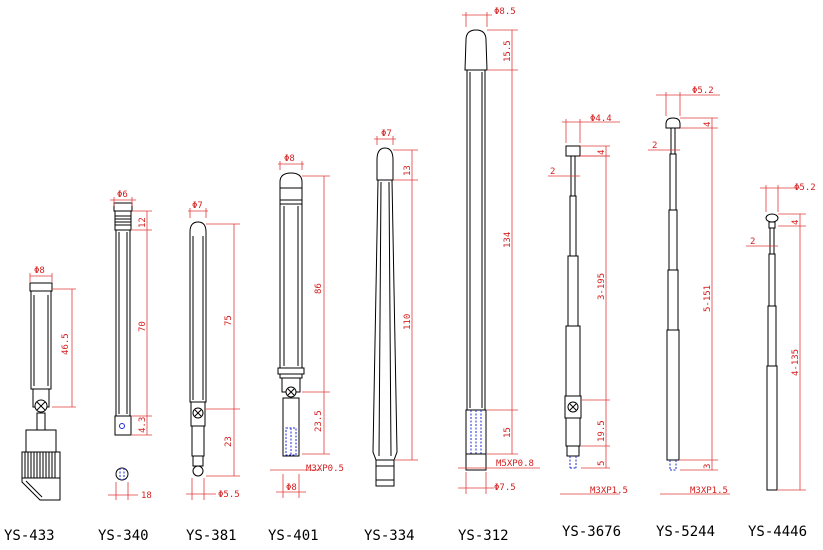 This screenshot has height=550, width=823. What do you see at coordinates (293, 536) in the screenshot?
I see `model-label: YS-401` at bounding box center [293, 536].